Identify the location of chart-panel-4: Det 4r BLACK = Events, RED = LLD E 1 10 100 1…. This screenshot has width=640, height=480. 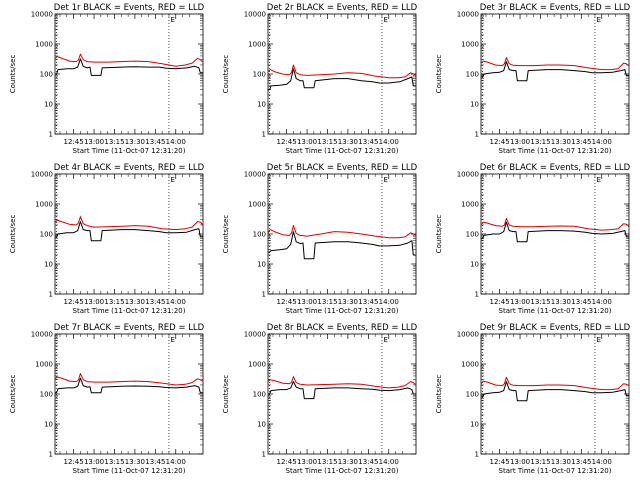
(107, 239).